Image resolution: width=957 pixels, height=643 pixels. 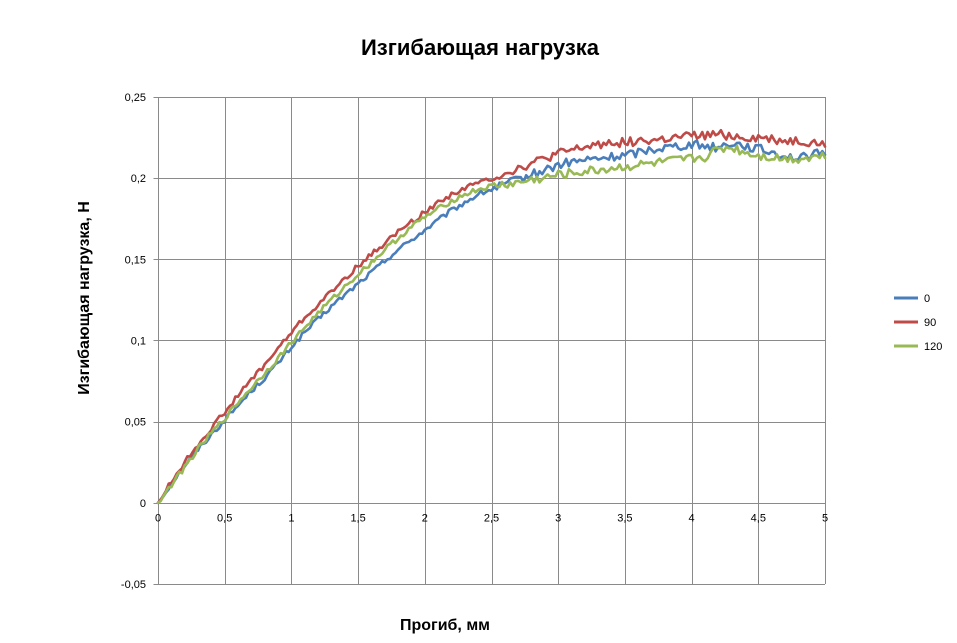 What do you see at coordinates (445, 625) in the screenshot?
I see `x-axis-title: Прогиб, мм` at bounding box center [445, 625].